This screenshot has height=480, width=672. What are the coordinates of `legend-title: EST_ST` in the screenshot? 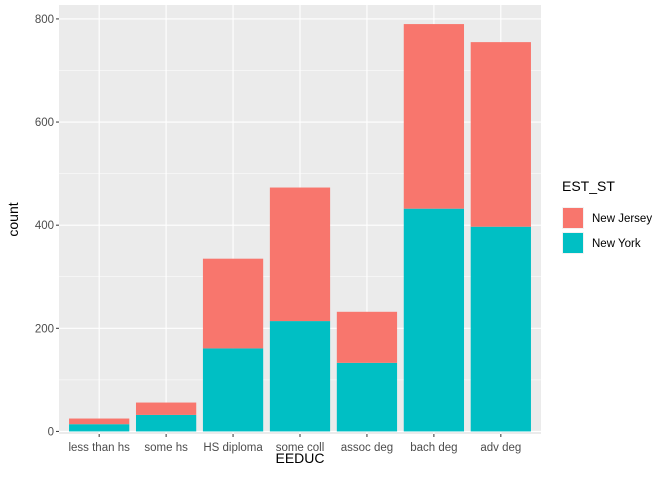 It's located at (588, 186).